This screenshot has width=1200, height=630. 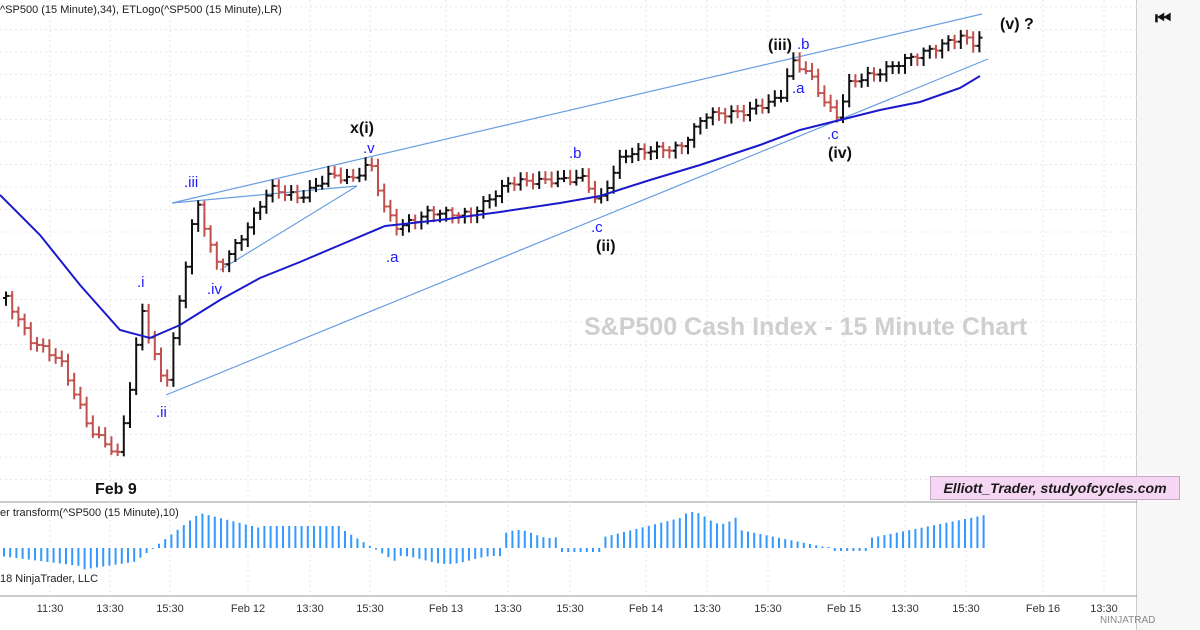 I want to click on copyright-text: 18 NinjaTrader, LLC, so click(x=49, y=579).